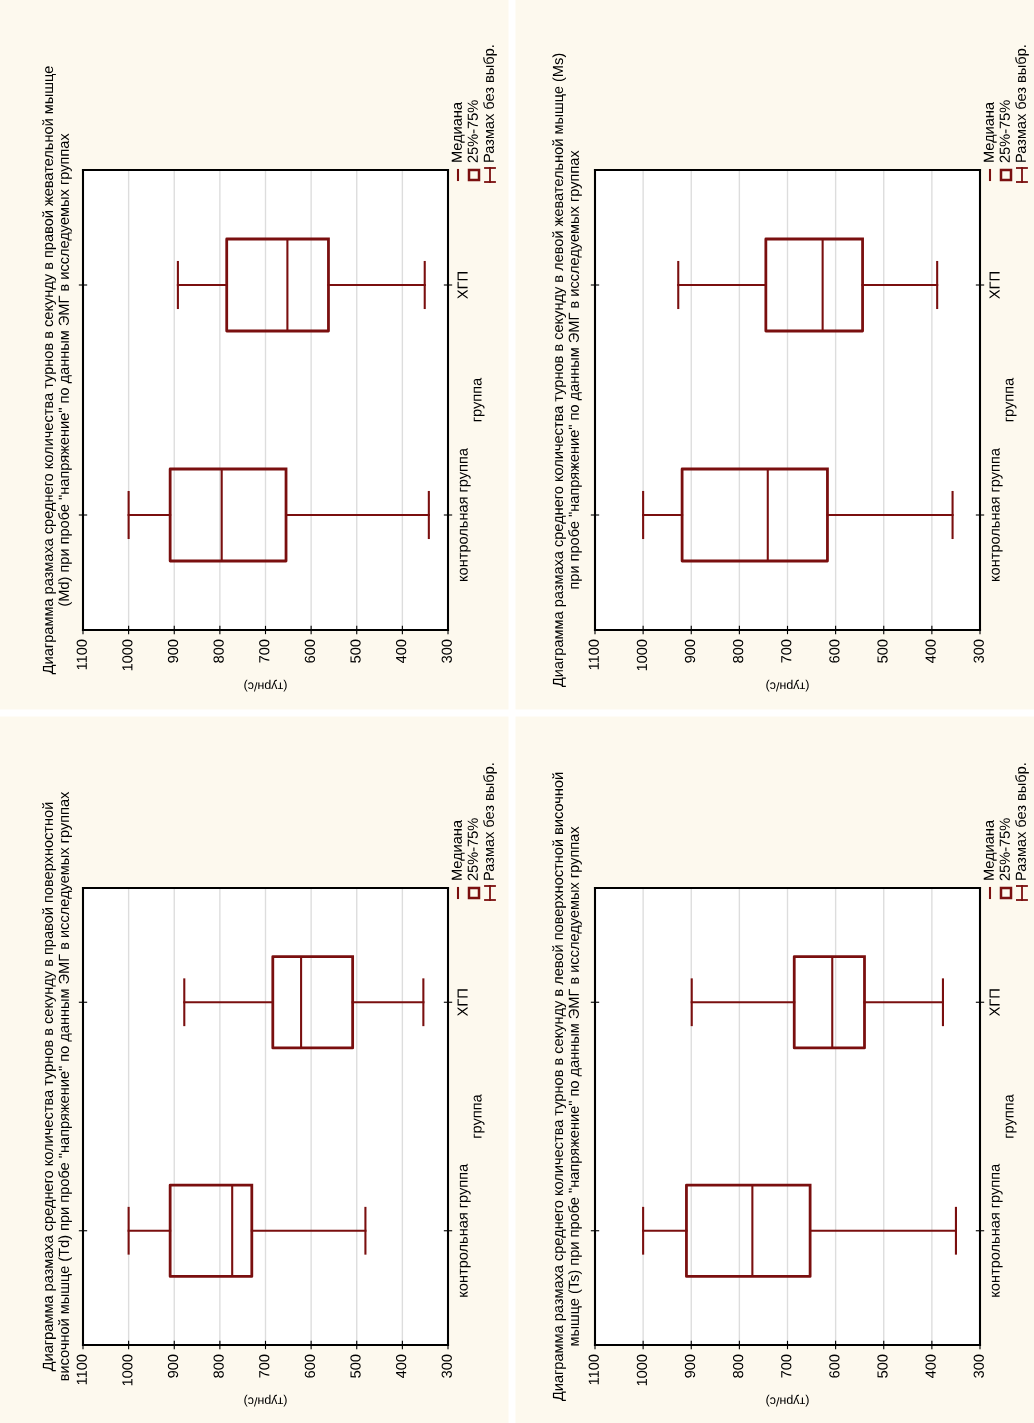 The image size is (1034, 1423). What do you see at coordinates (57, 1086) in the screenshot?
I see `text: Диаграмма размаха среднего количества турнов в секунду в правой поверхностной височной мышце (Td) при пробе "напряжение" по данным ЭМГ в исследуемых группах` at bounding box center [57, 1086].